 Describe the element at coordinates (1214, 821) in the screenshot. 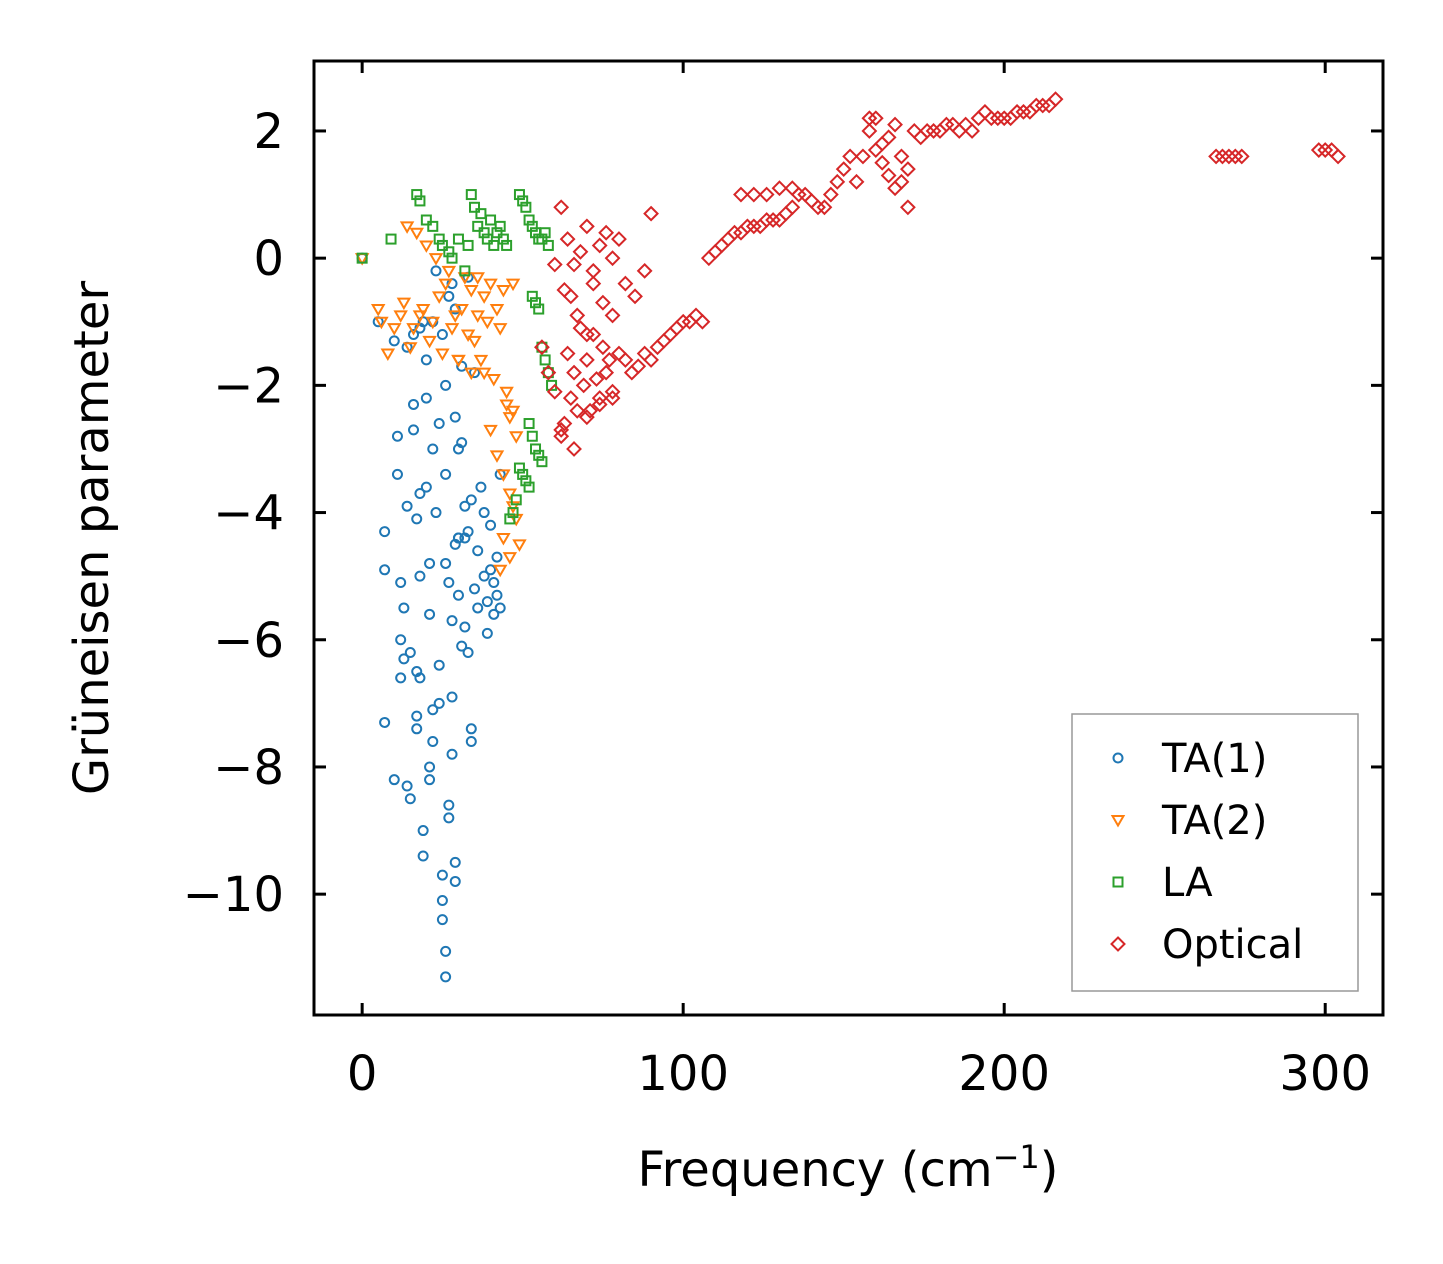

I see `legend-label: TA(2)` at that location.